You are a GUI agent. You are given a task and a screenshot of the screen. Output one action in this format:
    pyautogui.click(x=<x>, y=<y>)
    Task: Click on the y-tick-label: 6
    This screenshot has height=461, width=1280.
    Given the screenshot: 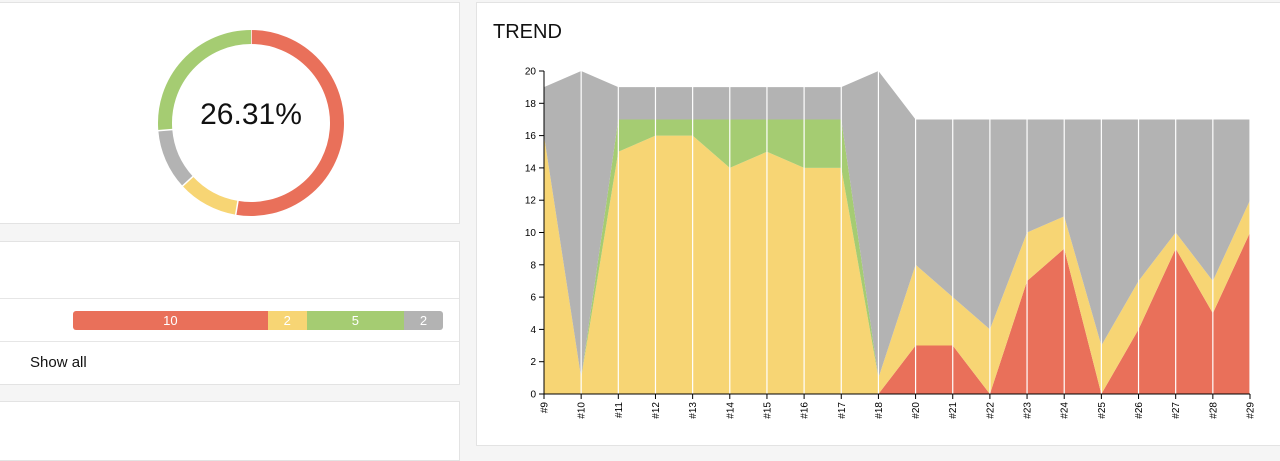 What is the action you would take?
    pyautogui.click(x=533, y=298)
    